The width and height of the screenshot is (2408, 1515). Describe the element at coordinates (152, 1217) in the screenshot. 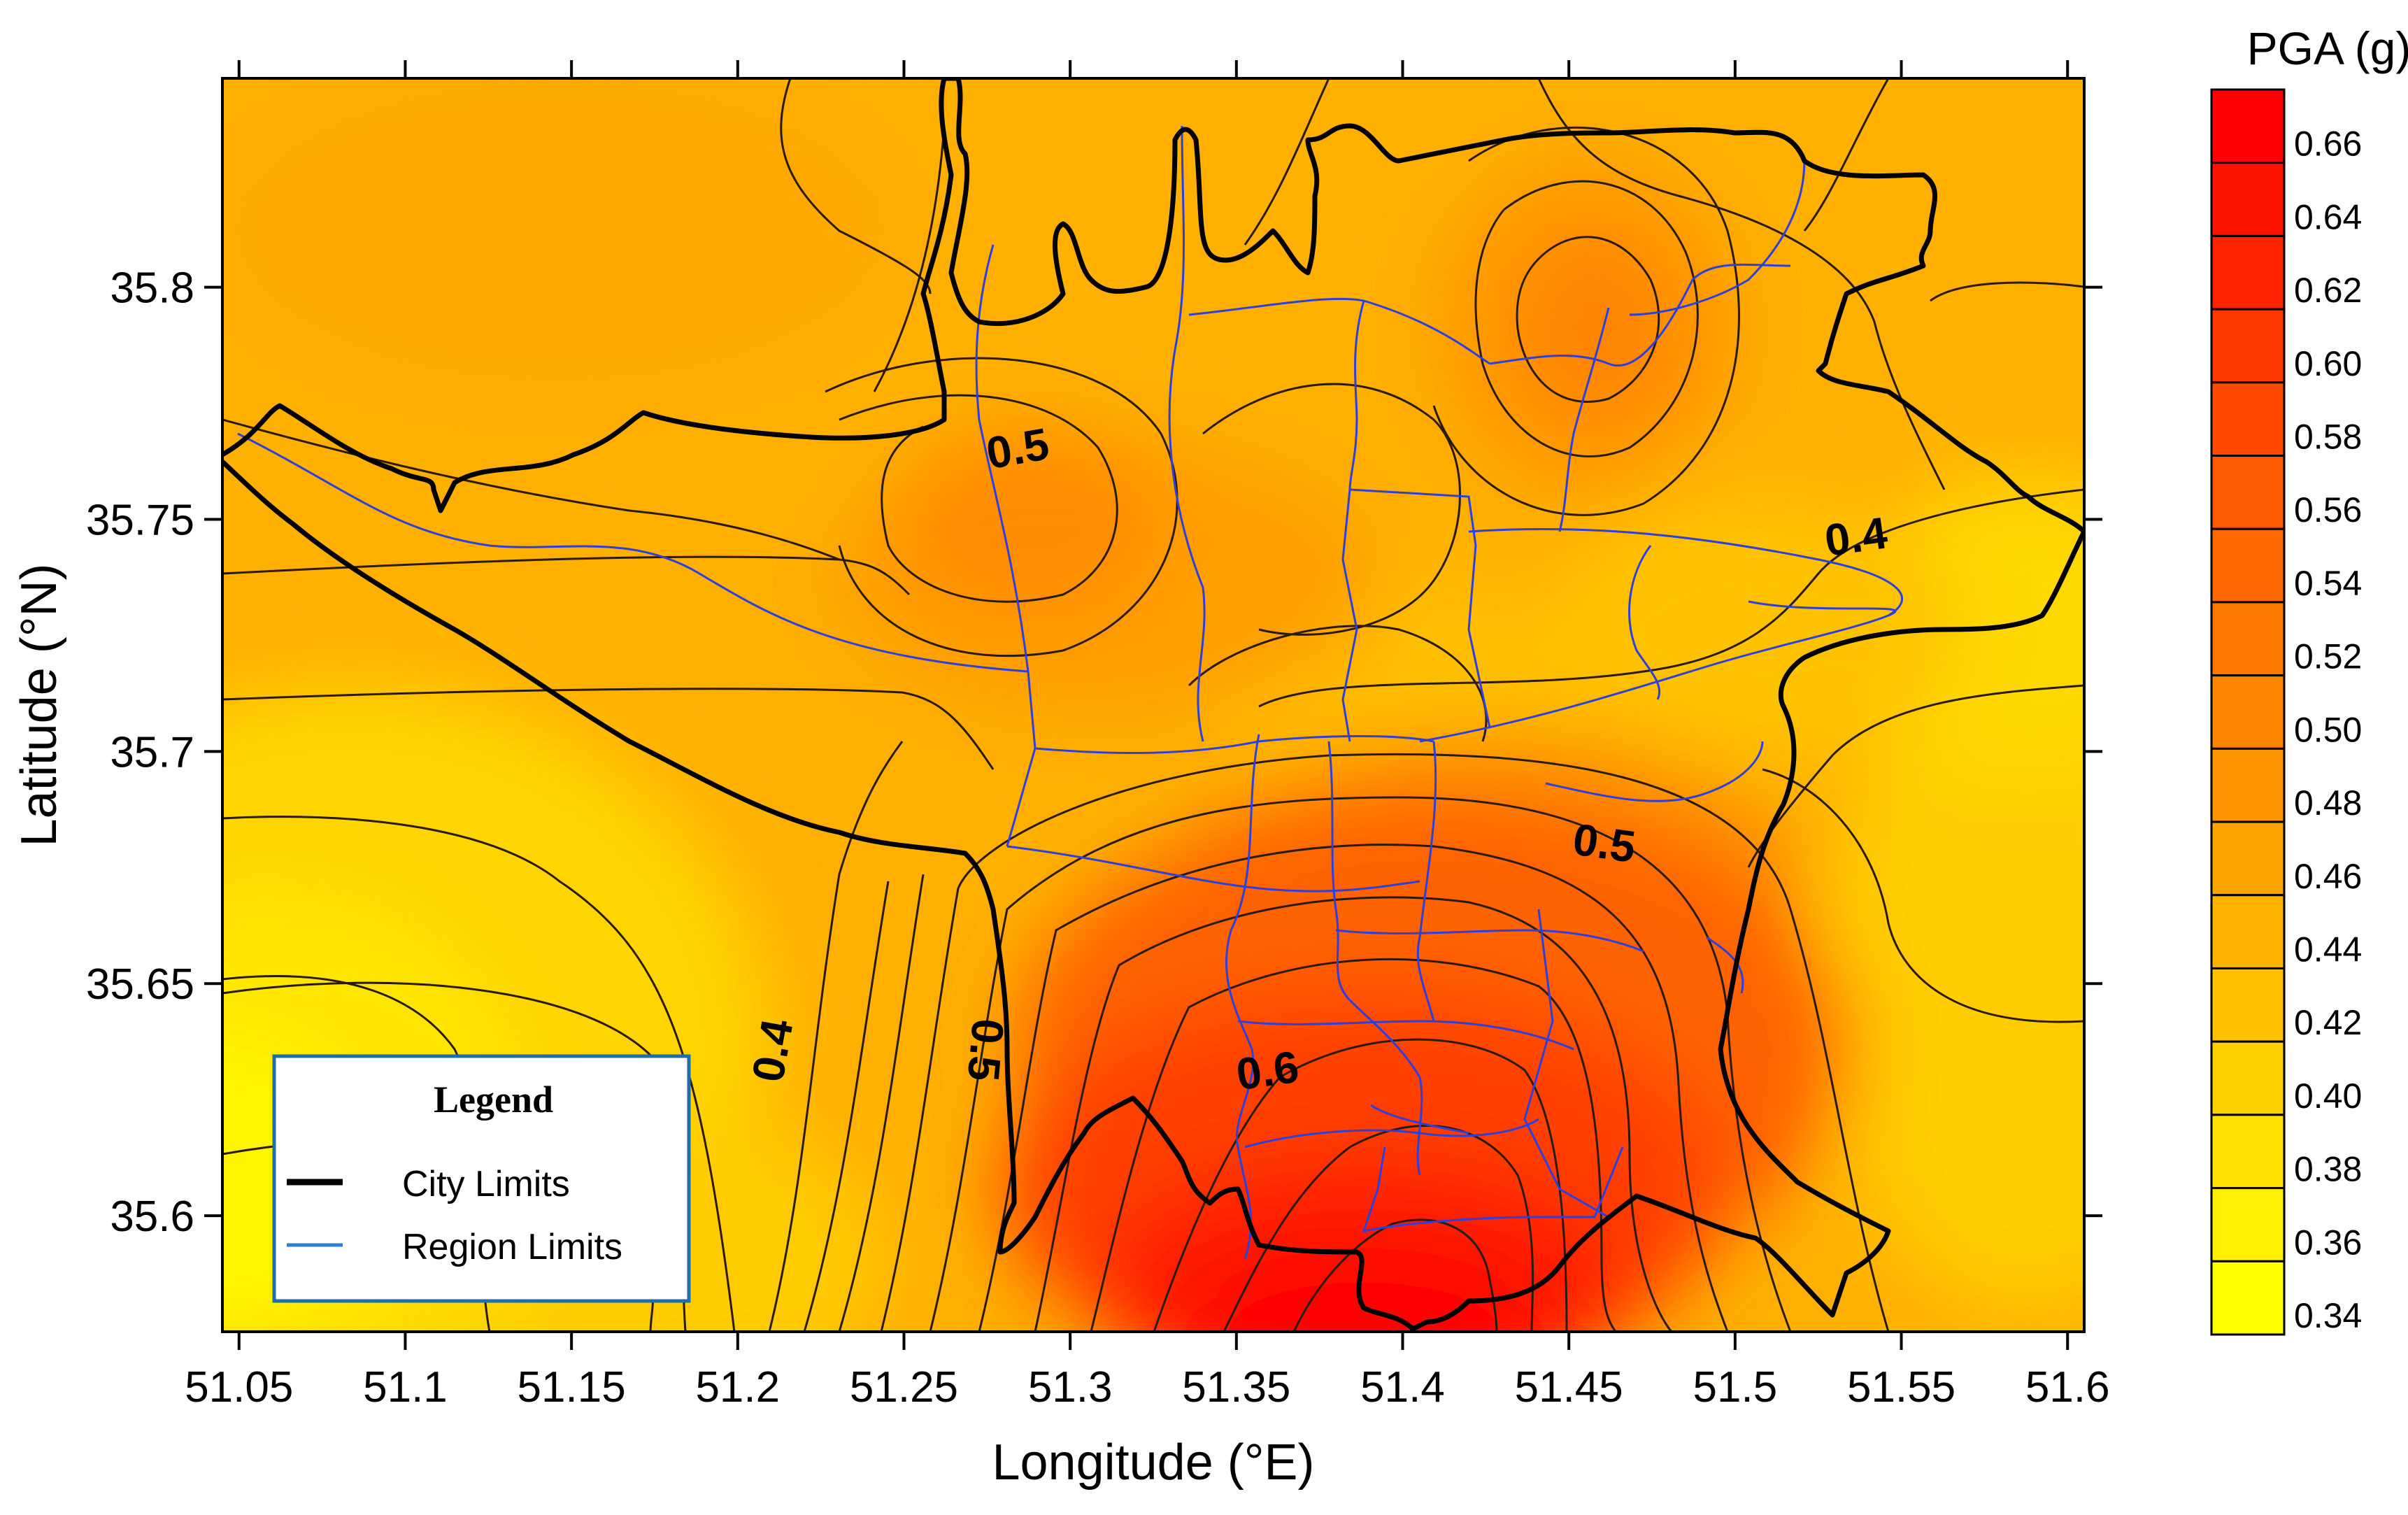

I see `y-tick-label: 35.6` at that location.